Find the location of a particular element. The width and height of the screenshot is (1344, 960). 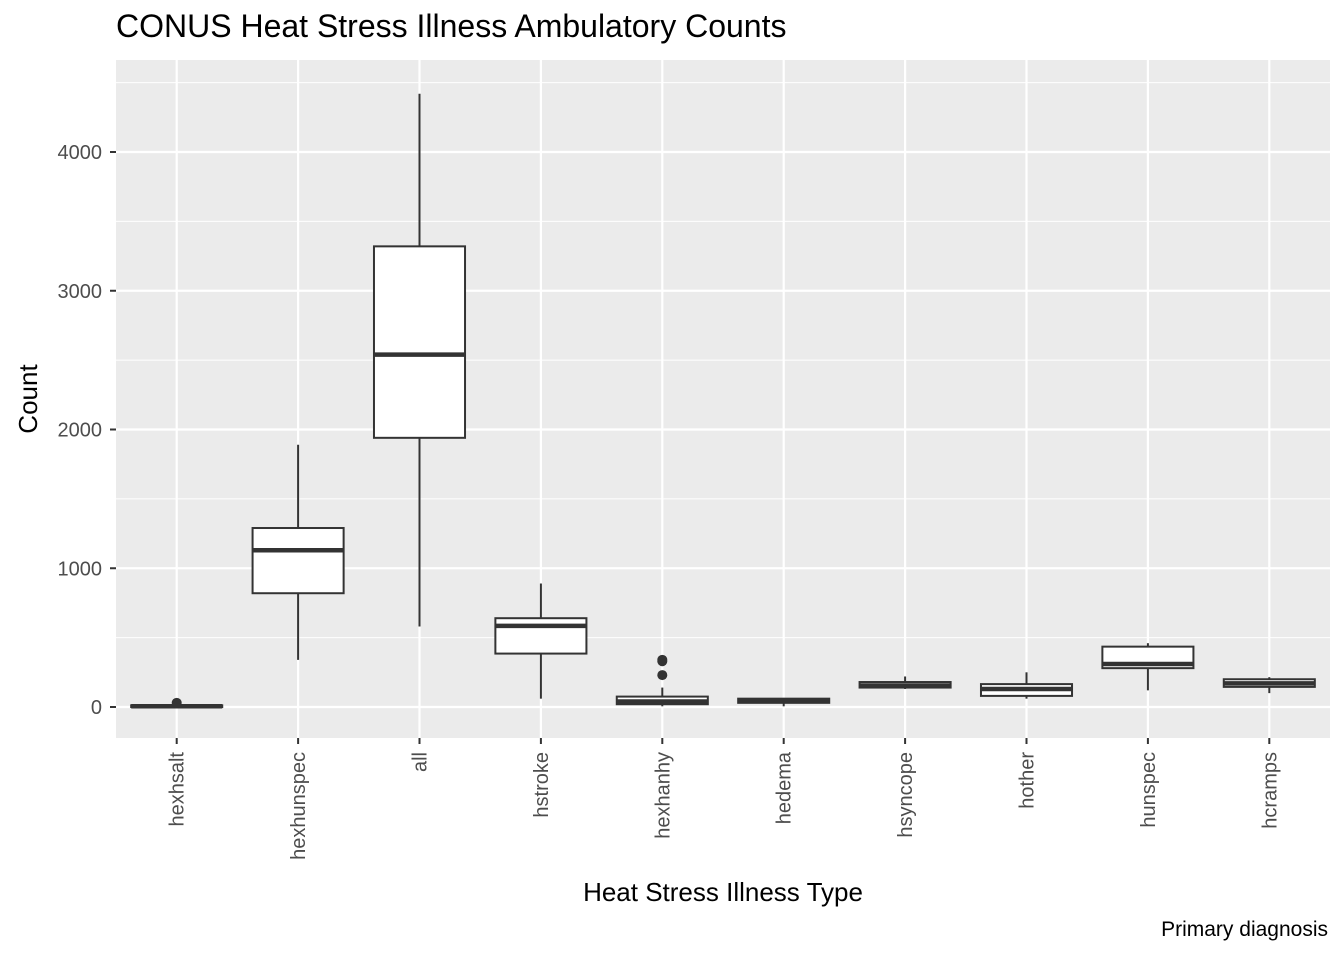

box-hcramps is located at coordinates (1269, 685).